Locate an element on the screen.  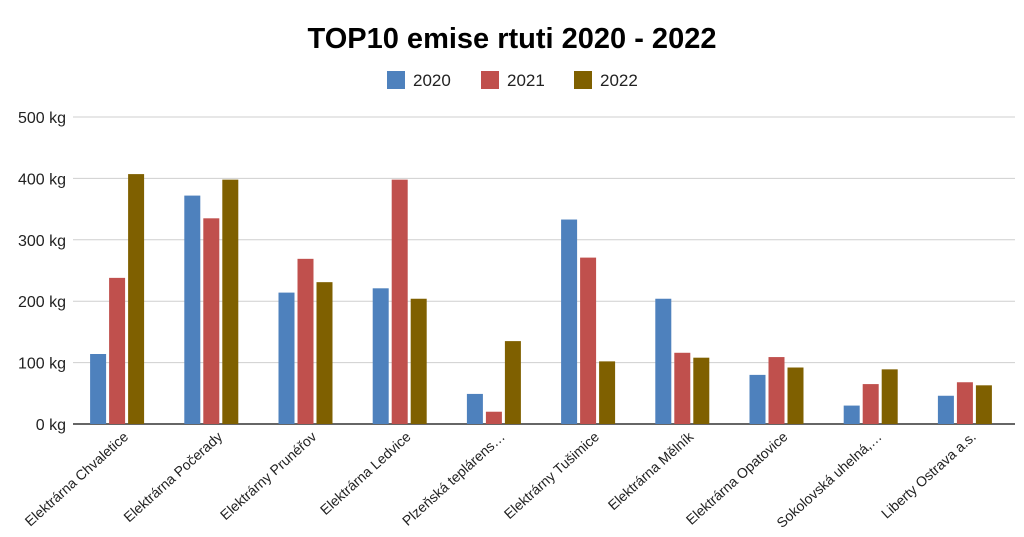
x-tick-label: Elektrárna Ledvice is located at coordinates (365, 473).